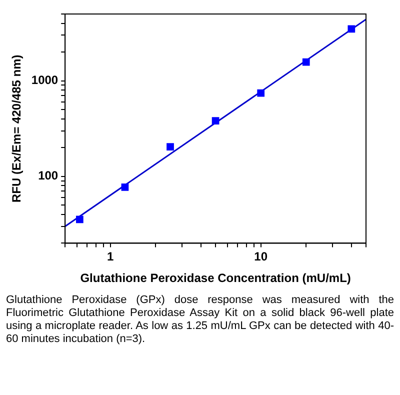 The image size is (400, 395). Describe the element at coordinates (215, 278) in the screenshot. I see `x-axis-title: Glutathione Peroxidase Concentration (mU/mL)` at that location.